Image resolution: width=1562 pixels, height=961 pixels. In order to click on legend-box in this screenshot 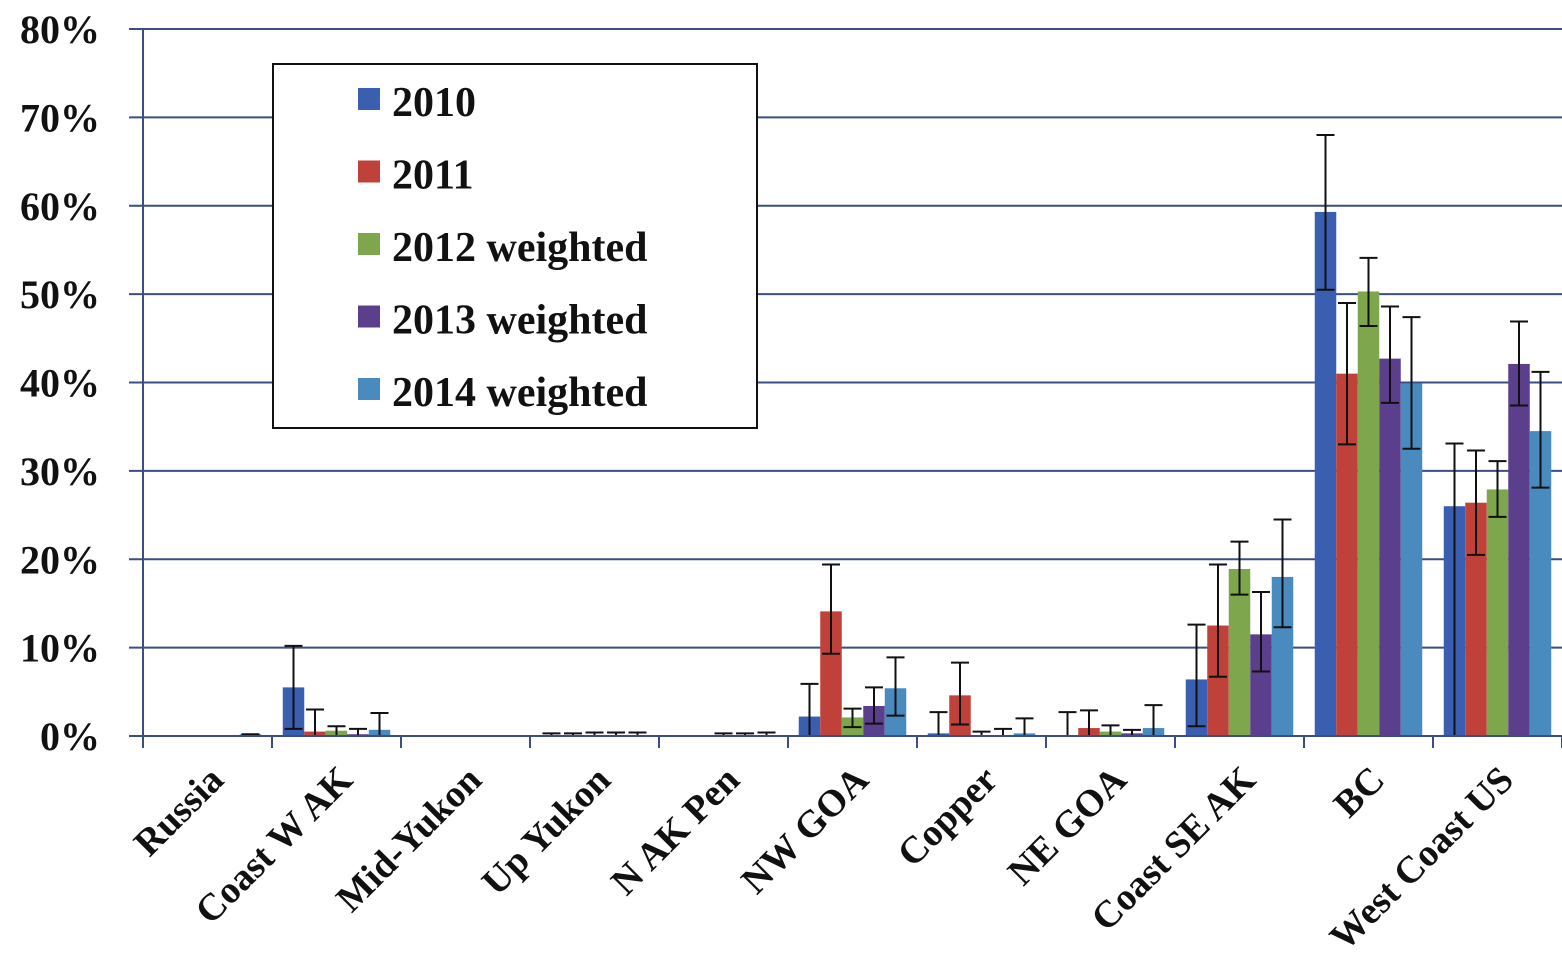, I will do `click(515, 246)`.